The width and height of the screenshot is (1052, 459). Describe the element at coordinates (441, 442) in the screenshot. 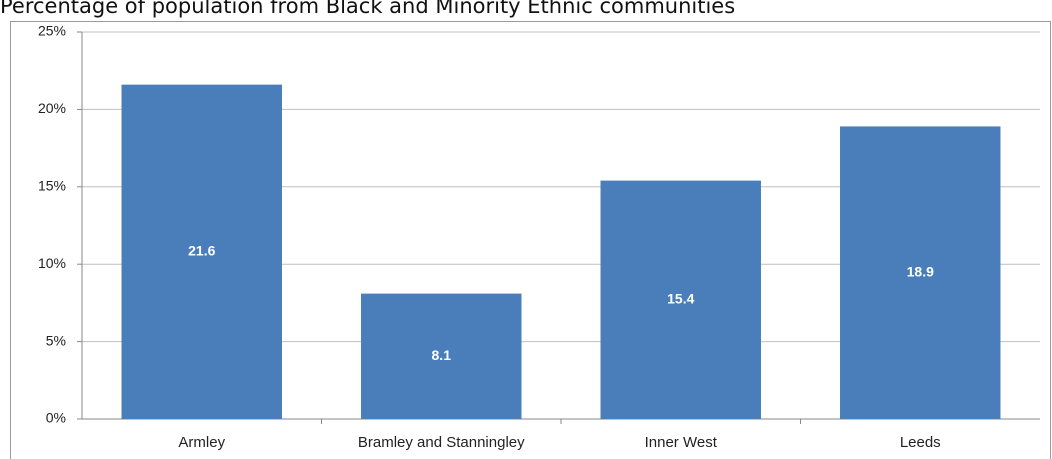

I see `x-tick-label: Bramley and Stanningley` at that location.